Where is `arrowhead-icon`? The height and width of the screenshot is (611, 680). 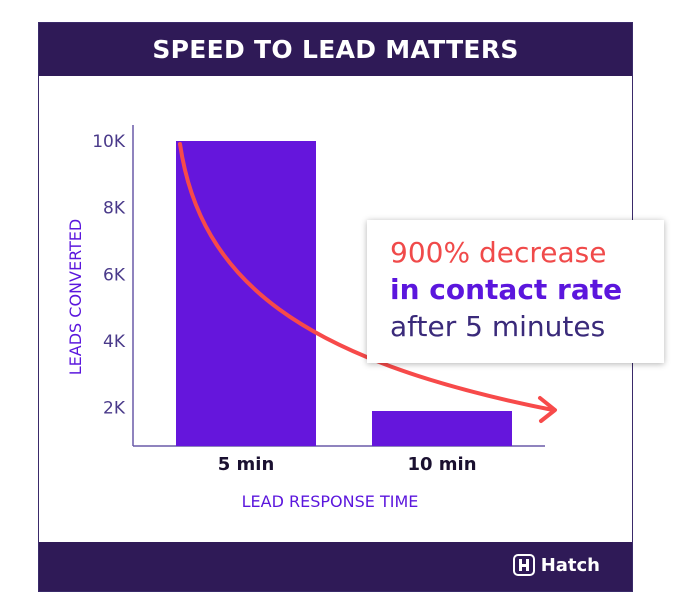
arrowhead-icon is located at coordinates (547, 409).